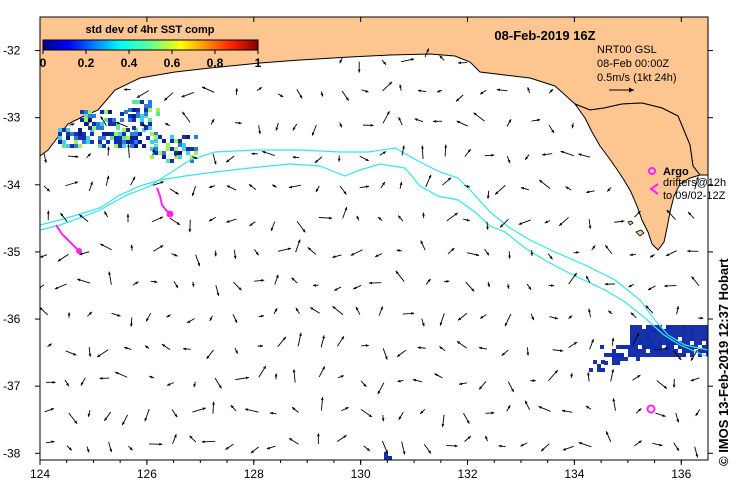 This screenshot has height=501, width=749. Describe the element at coordinates (147, 474) in the screenshot. I see `lon-tick-label: 126` at that location.